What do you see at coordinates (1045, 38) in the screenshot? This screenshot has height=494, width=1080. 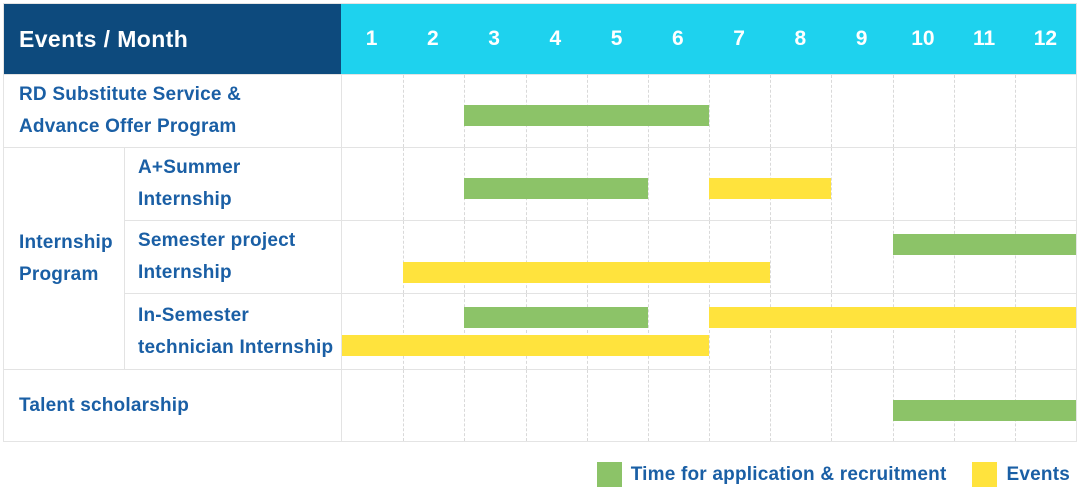 I see `month-header-cell: 12` at bounding box center [1045, 38].